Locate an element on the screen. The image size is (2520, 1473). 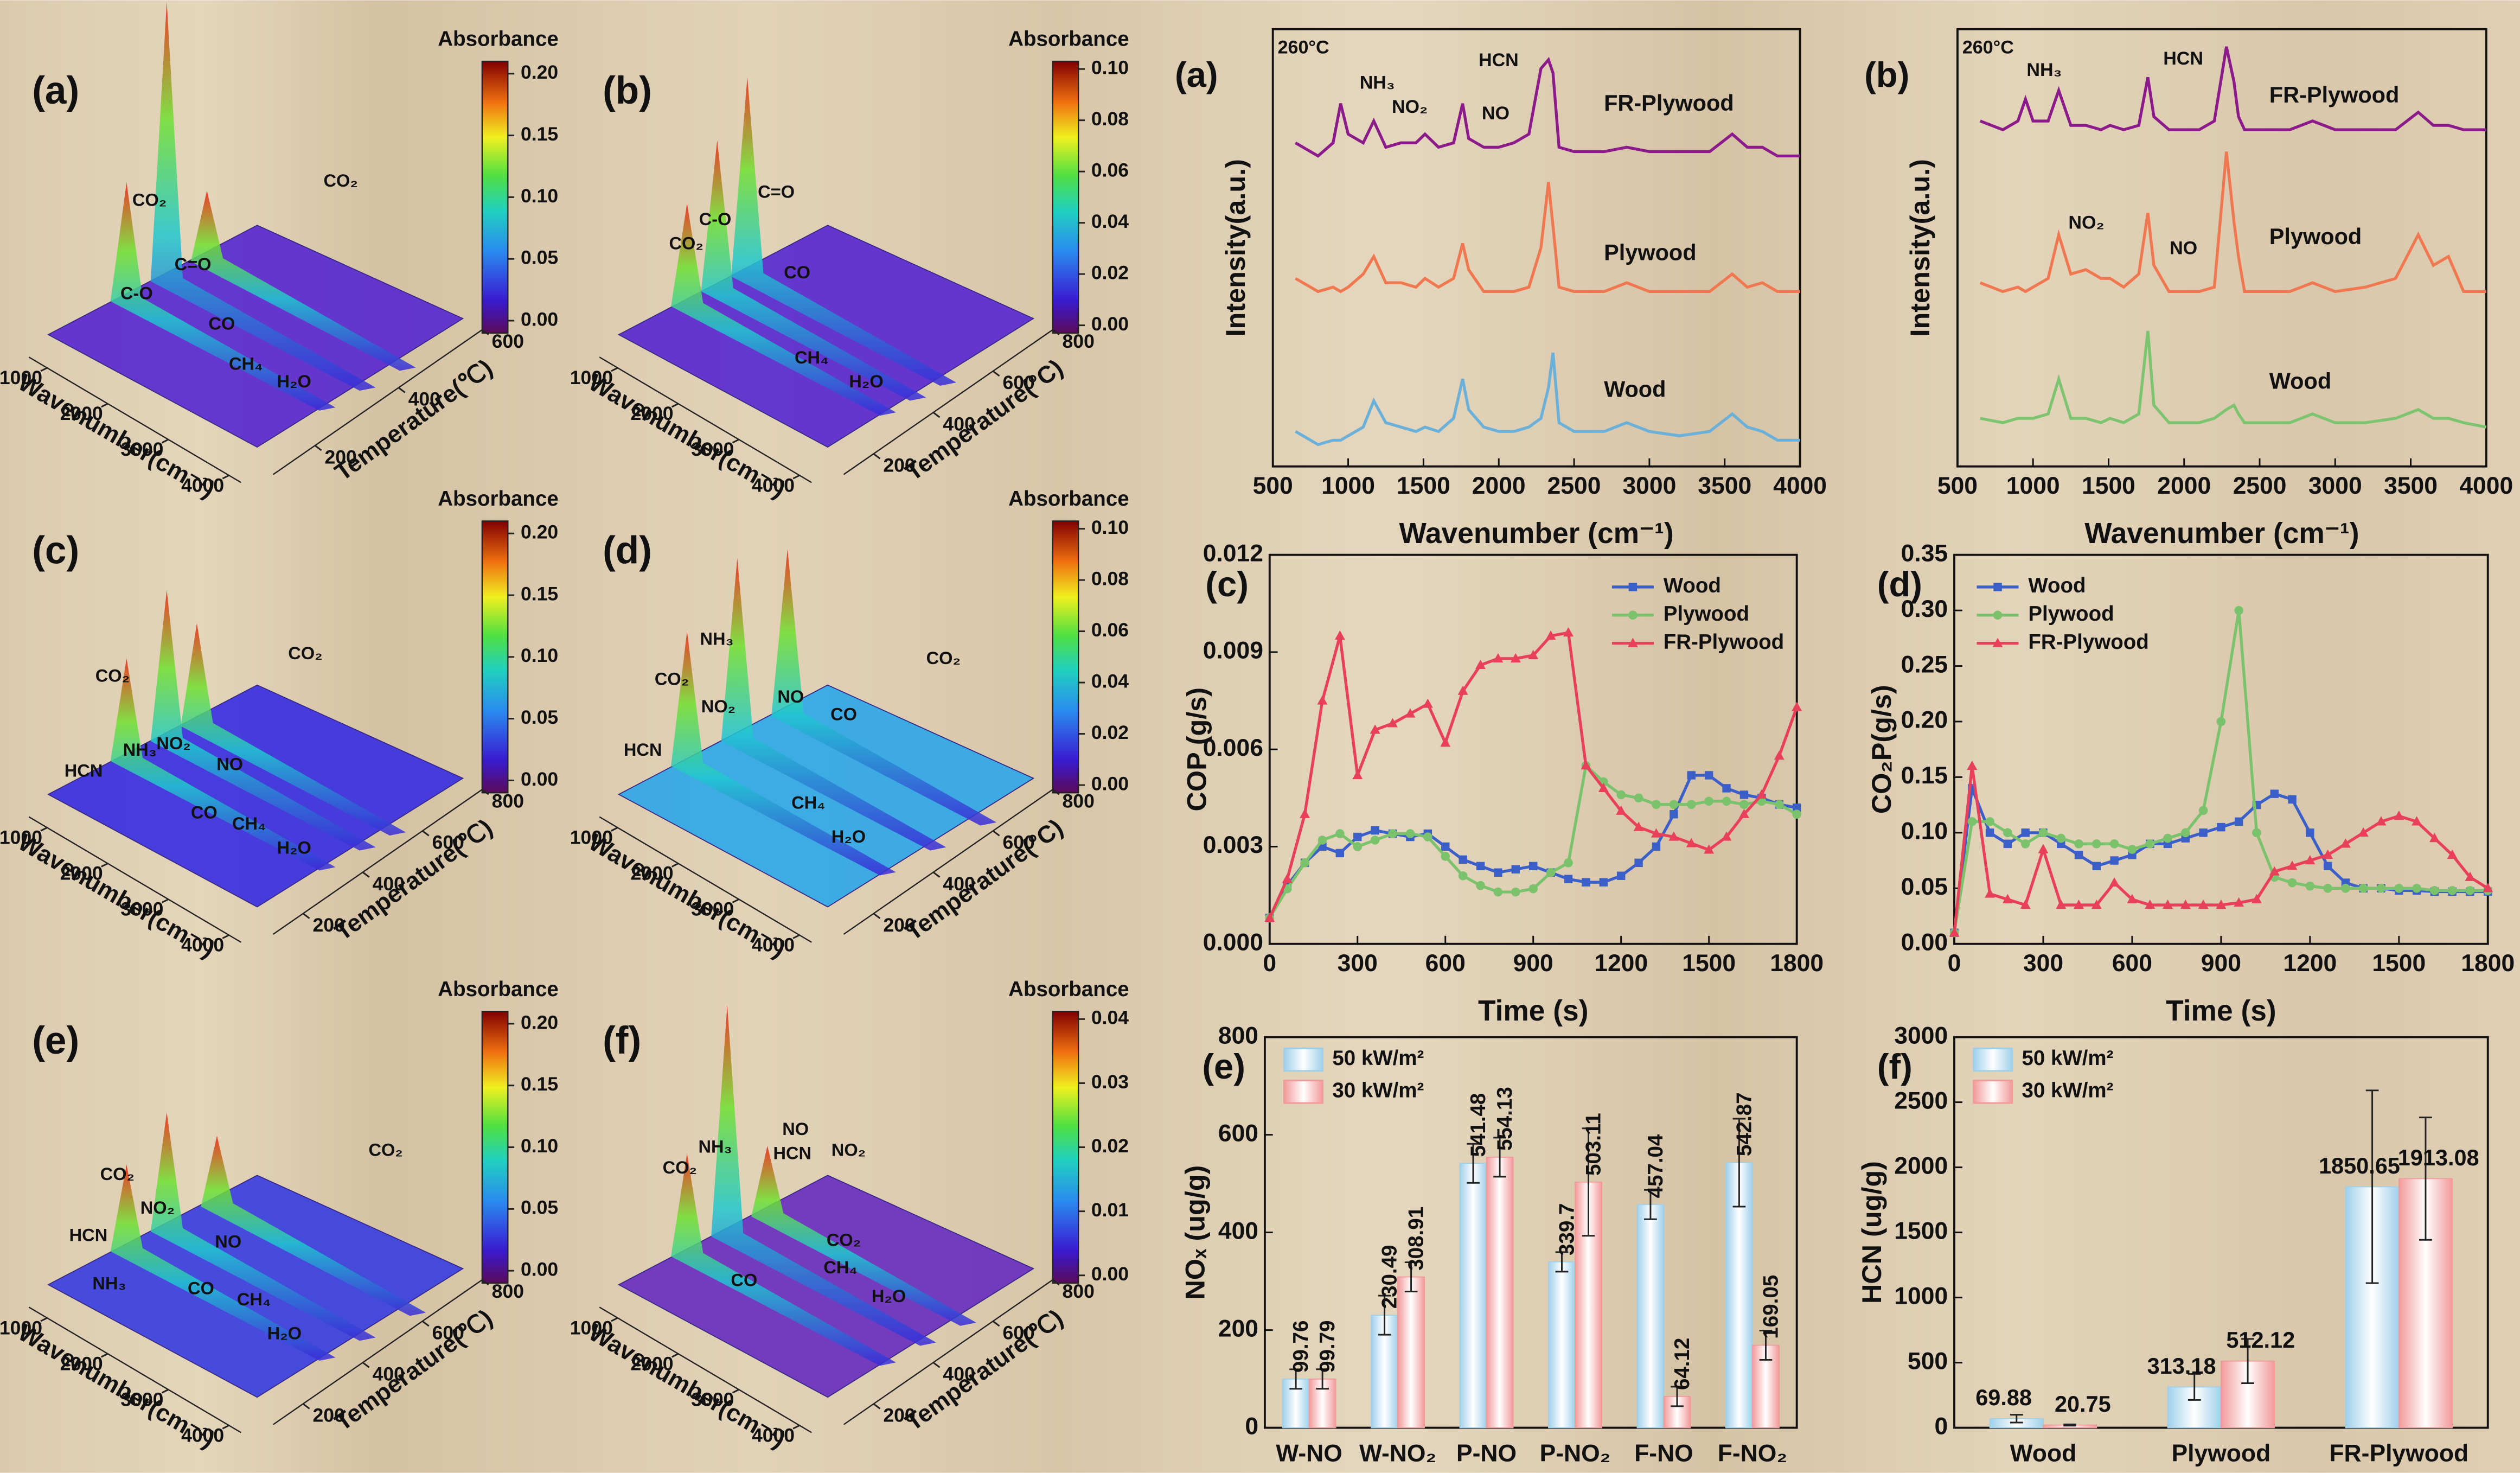
annotation: C-O is located at coordinates (136, 293).